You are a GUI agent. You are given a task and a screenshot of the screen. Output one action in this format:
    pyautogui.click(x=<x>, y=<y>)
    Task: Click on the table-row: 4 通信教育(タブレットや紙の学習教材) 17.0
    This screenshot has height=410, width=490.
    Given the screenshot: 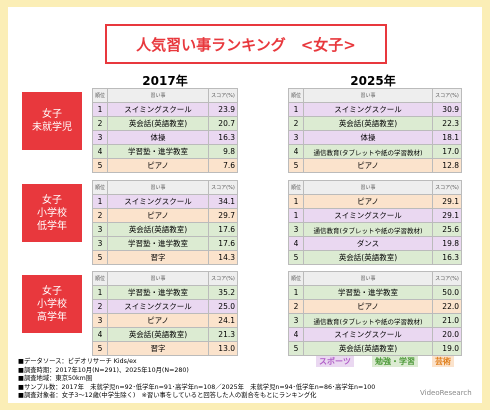 What is the action you would take?
    pyautogui.click(x=375, y=151)
    